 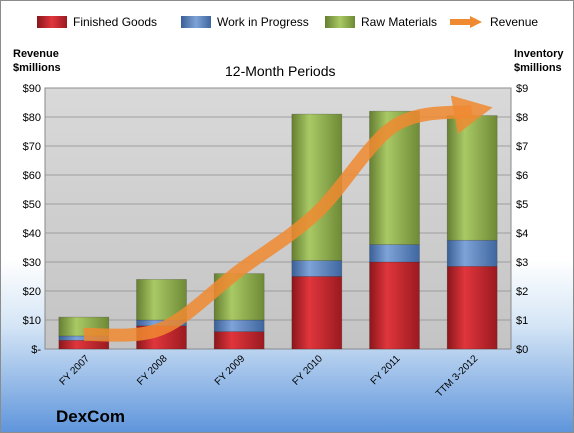 What do you see at coordinates (514, 22) in the screenshot?
I see `legend-label-revenue: Revenue` at bounding box center [514, 22].